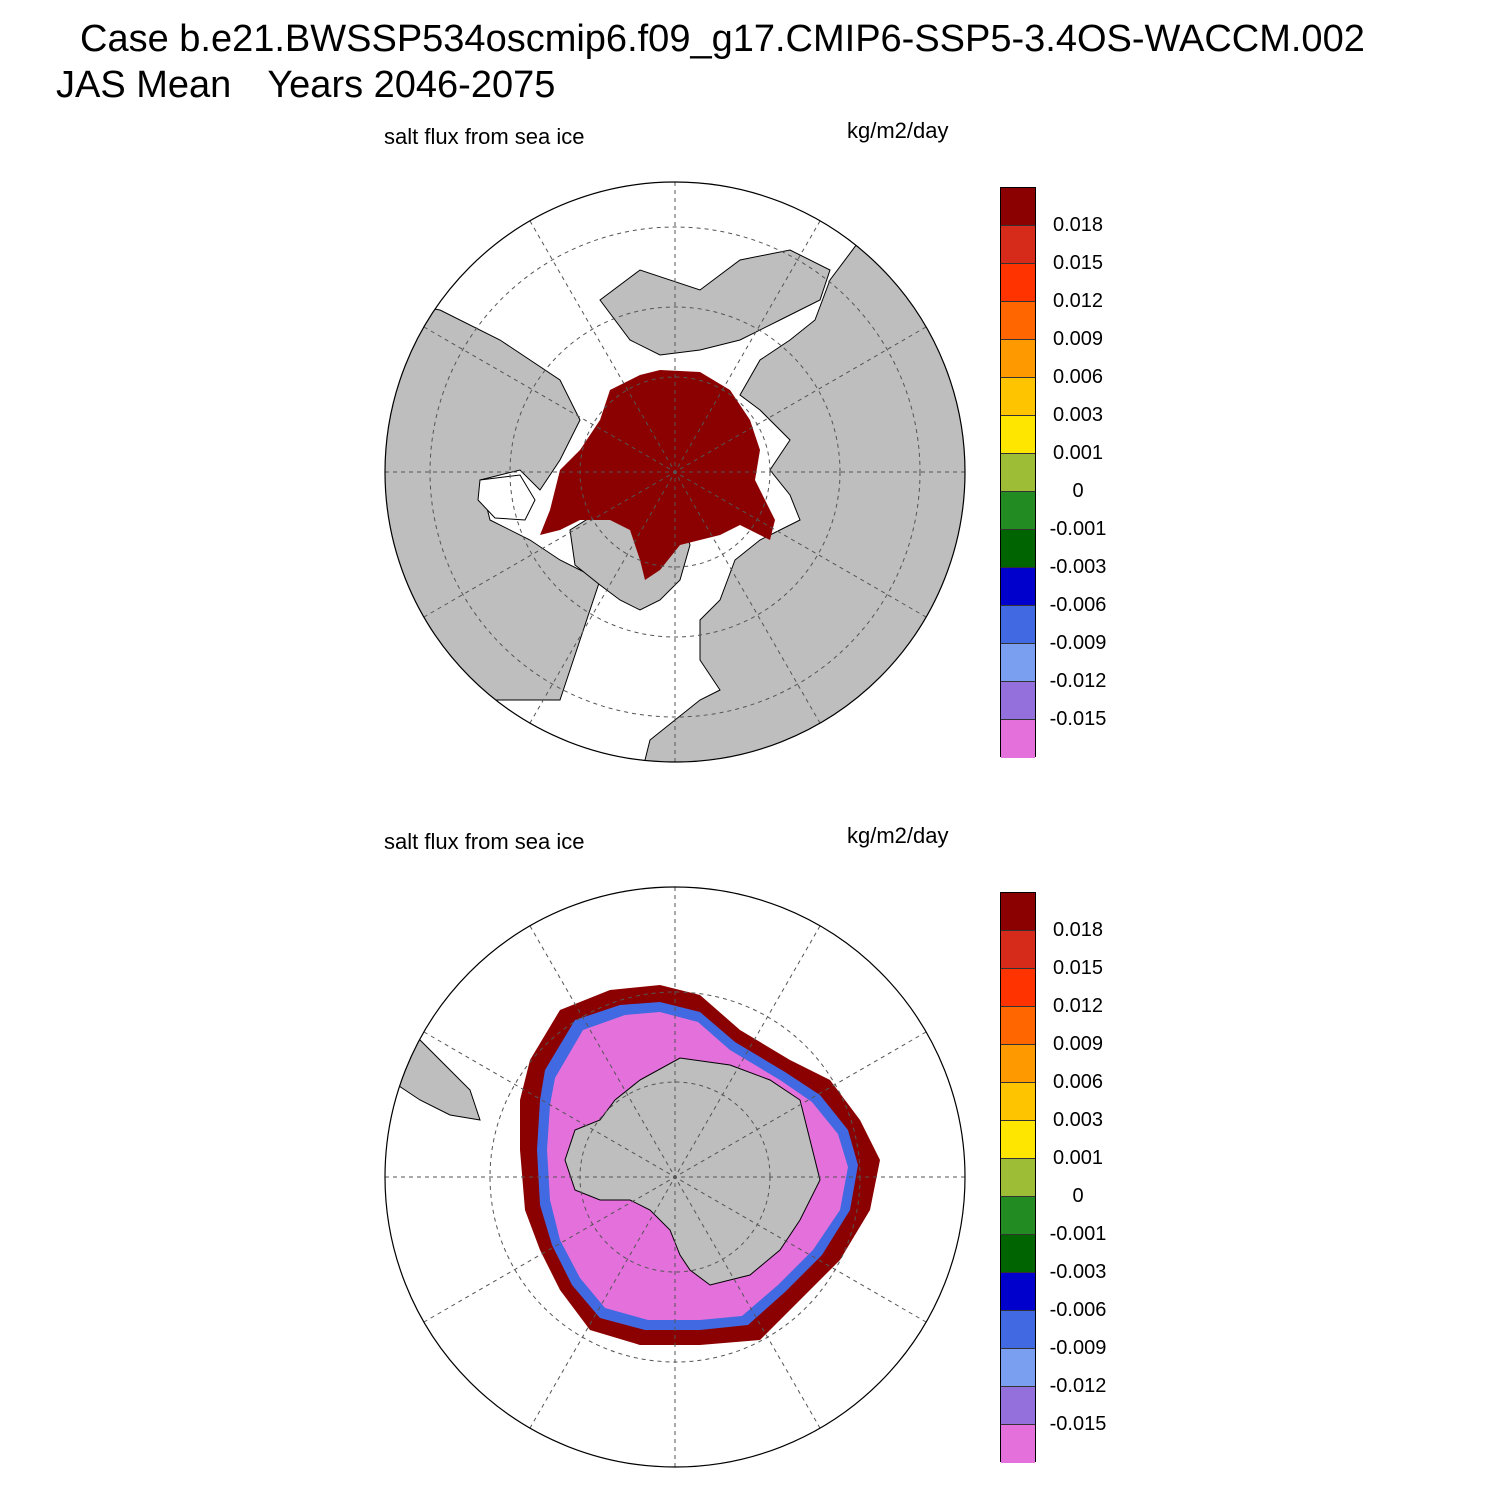 The height and width of the screenshot is (1500, 1500). What do you see at coordinates (898, 130) in the screenshot?
I see `north-panel-units: kg/m2/day` at bounding box center [898, 130].